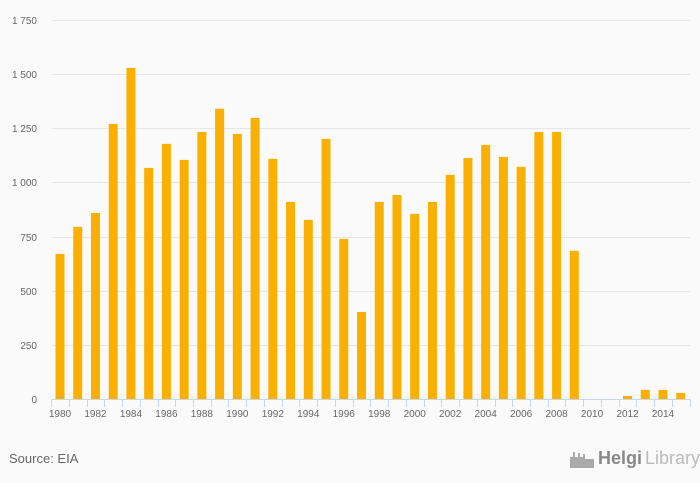 The height and width of the screenshot is (483, 700). Describe the element at coordinates (255, 258) in the screenshot. I see `bar-1991` at that location.